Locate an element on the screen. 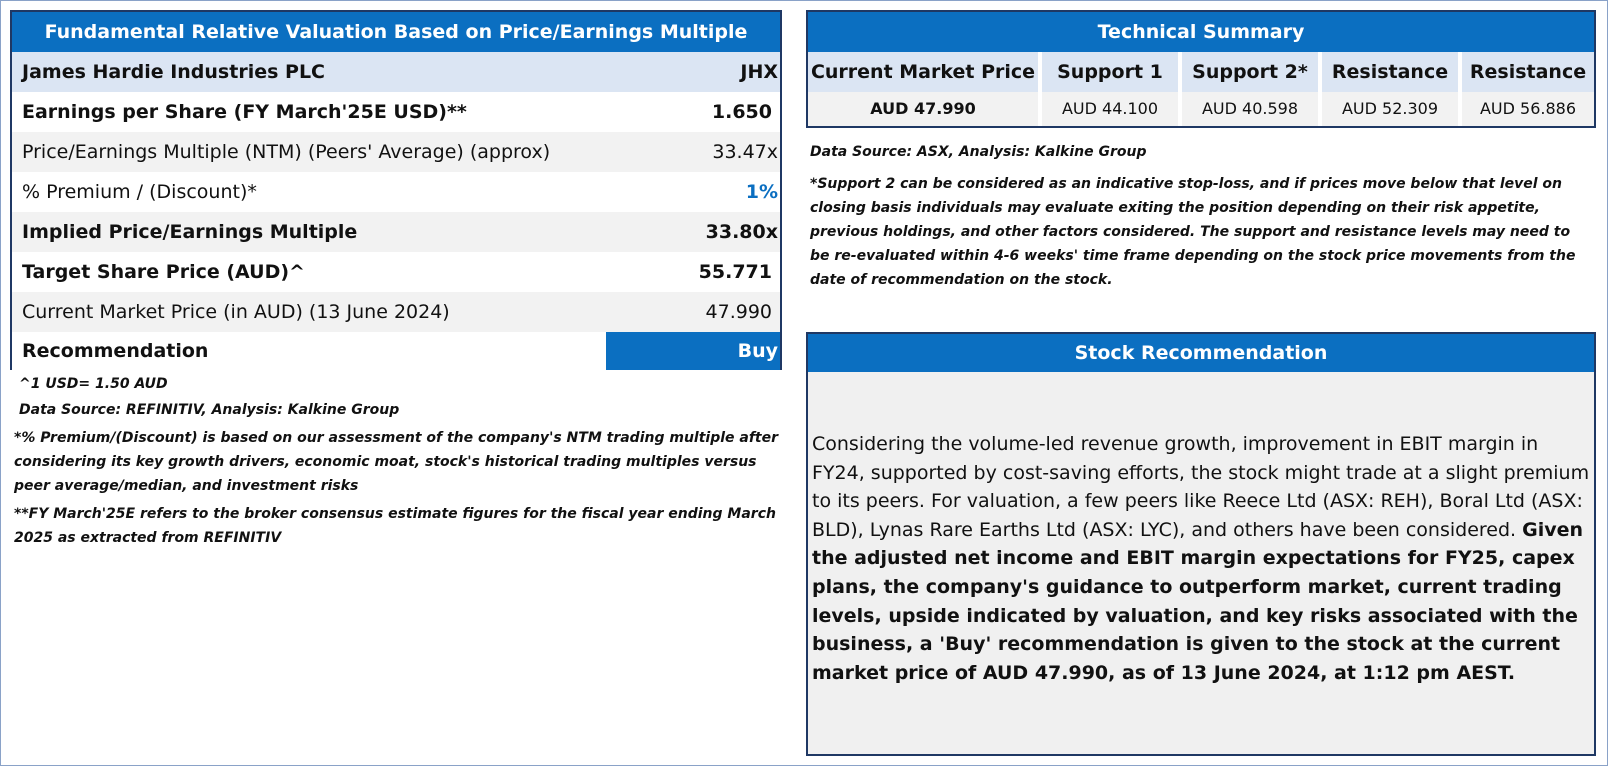 The height and width of the screenshot is (766, 1608). premium-value: 1% is located at coordinates (761, 192).